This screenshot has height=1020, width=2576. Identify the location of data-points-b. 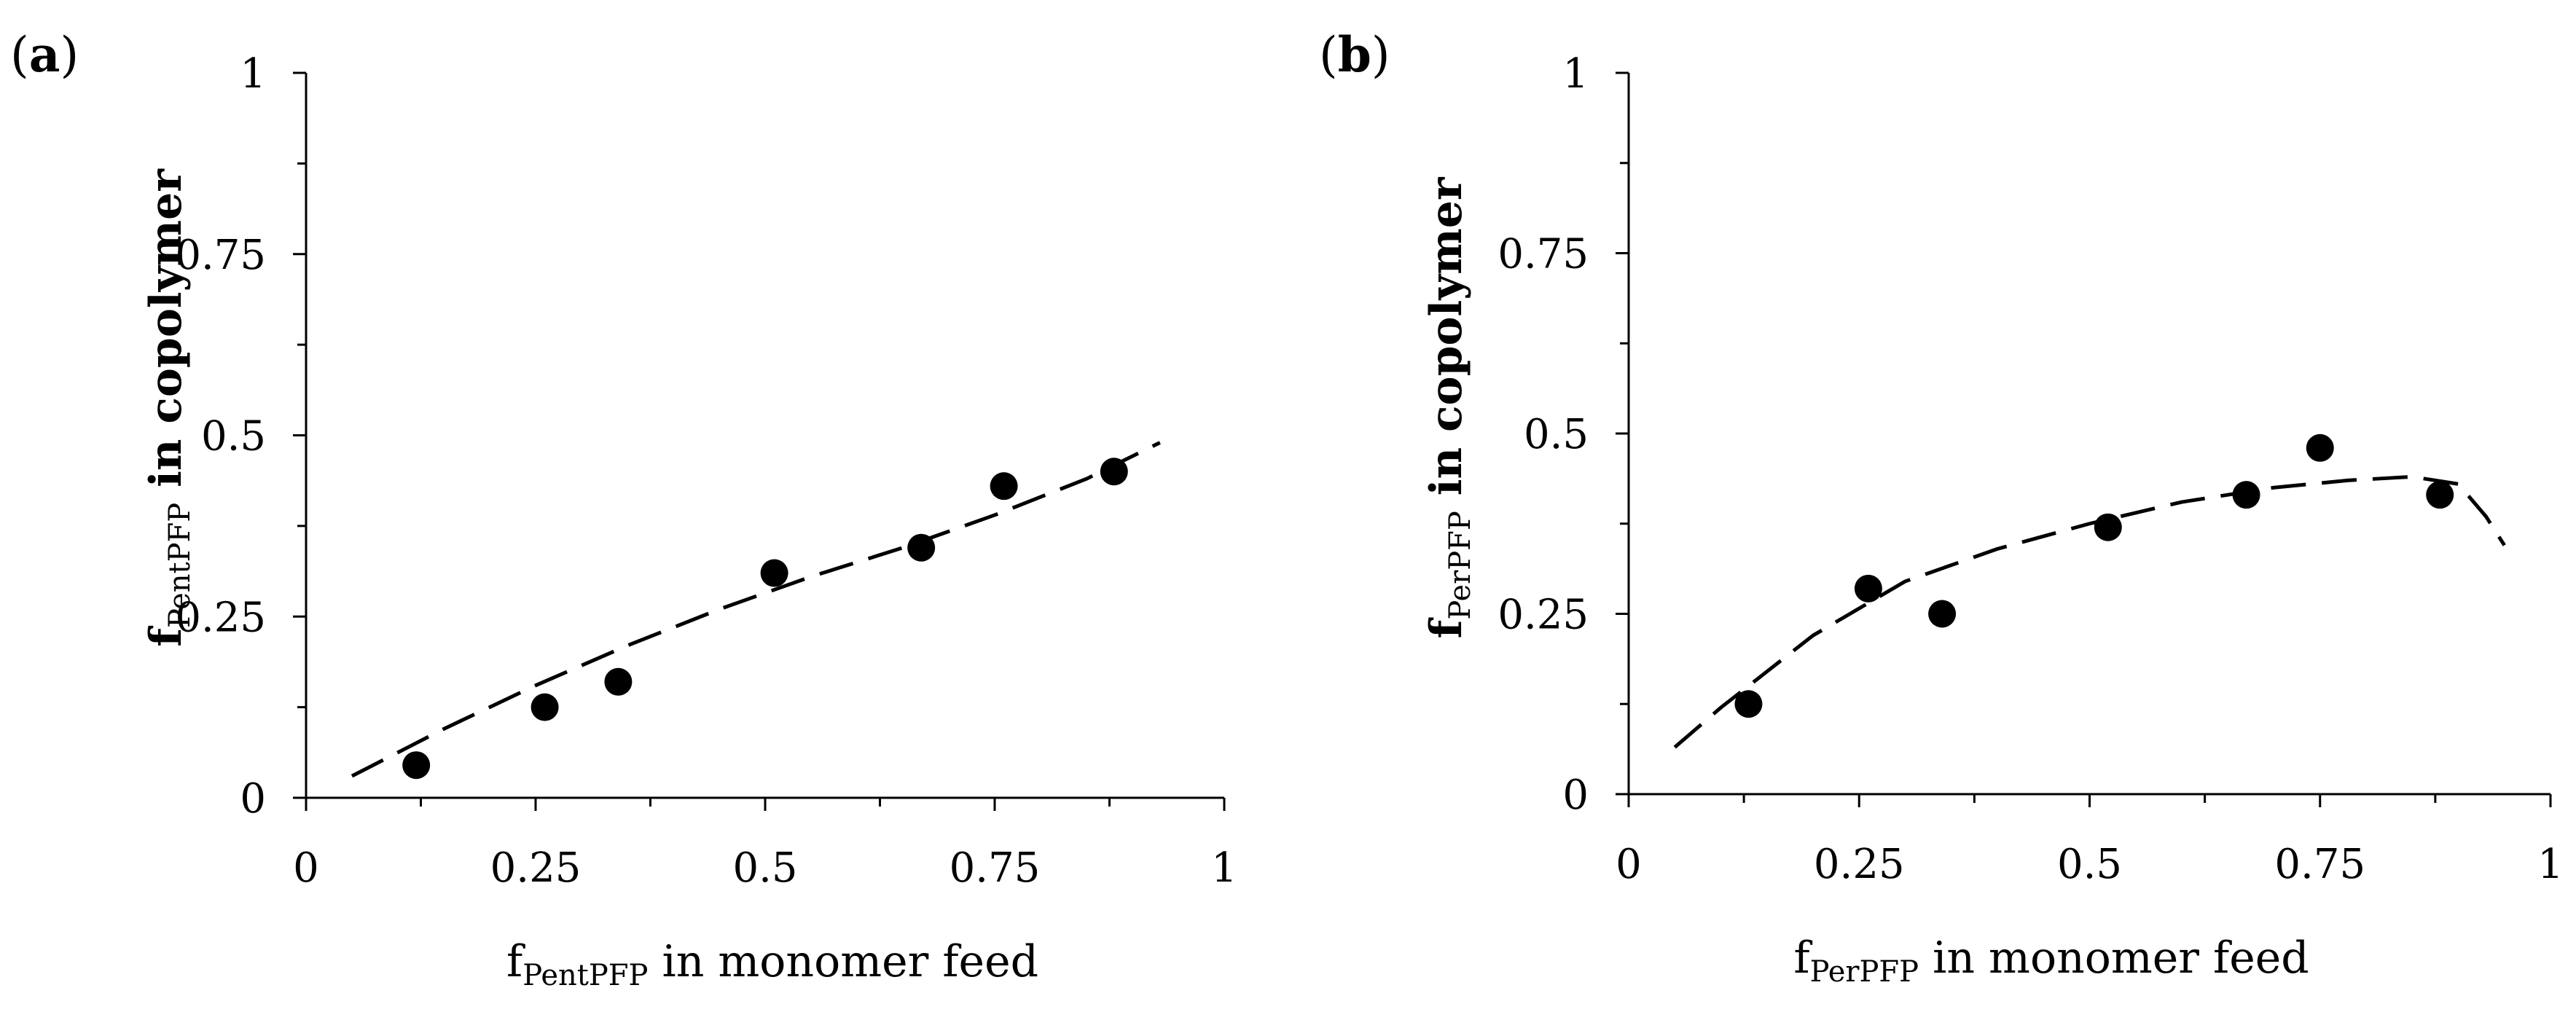
(2094, 576).